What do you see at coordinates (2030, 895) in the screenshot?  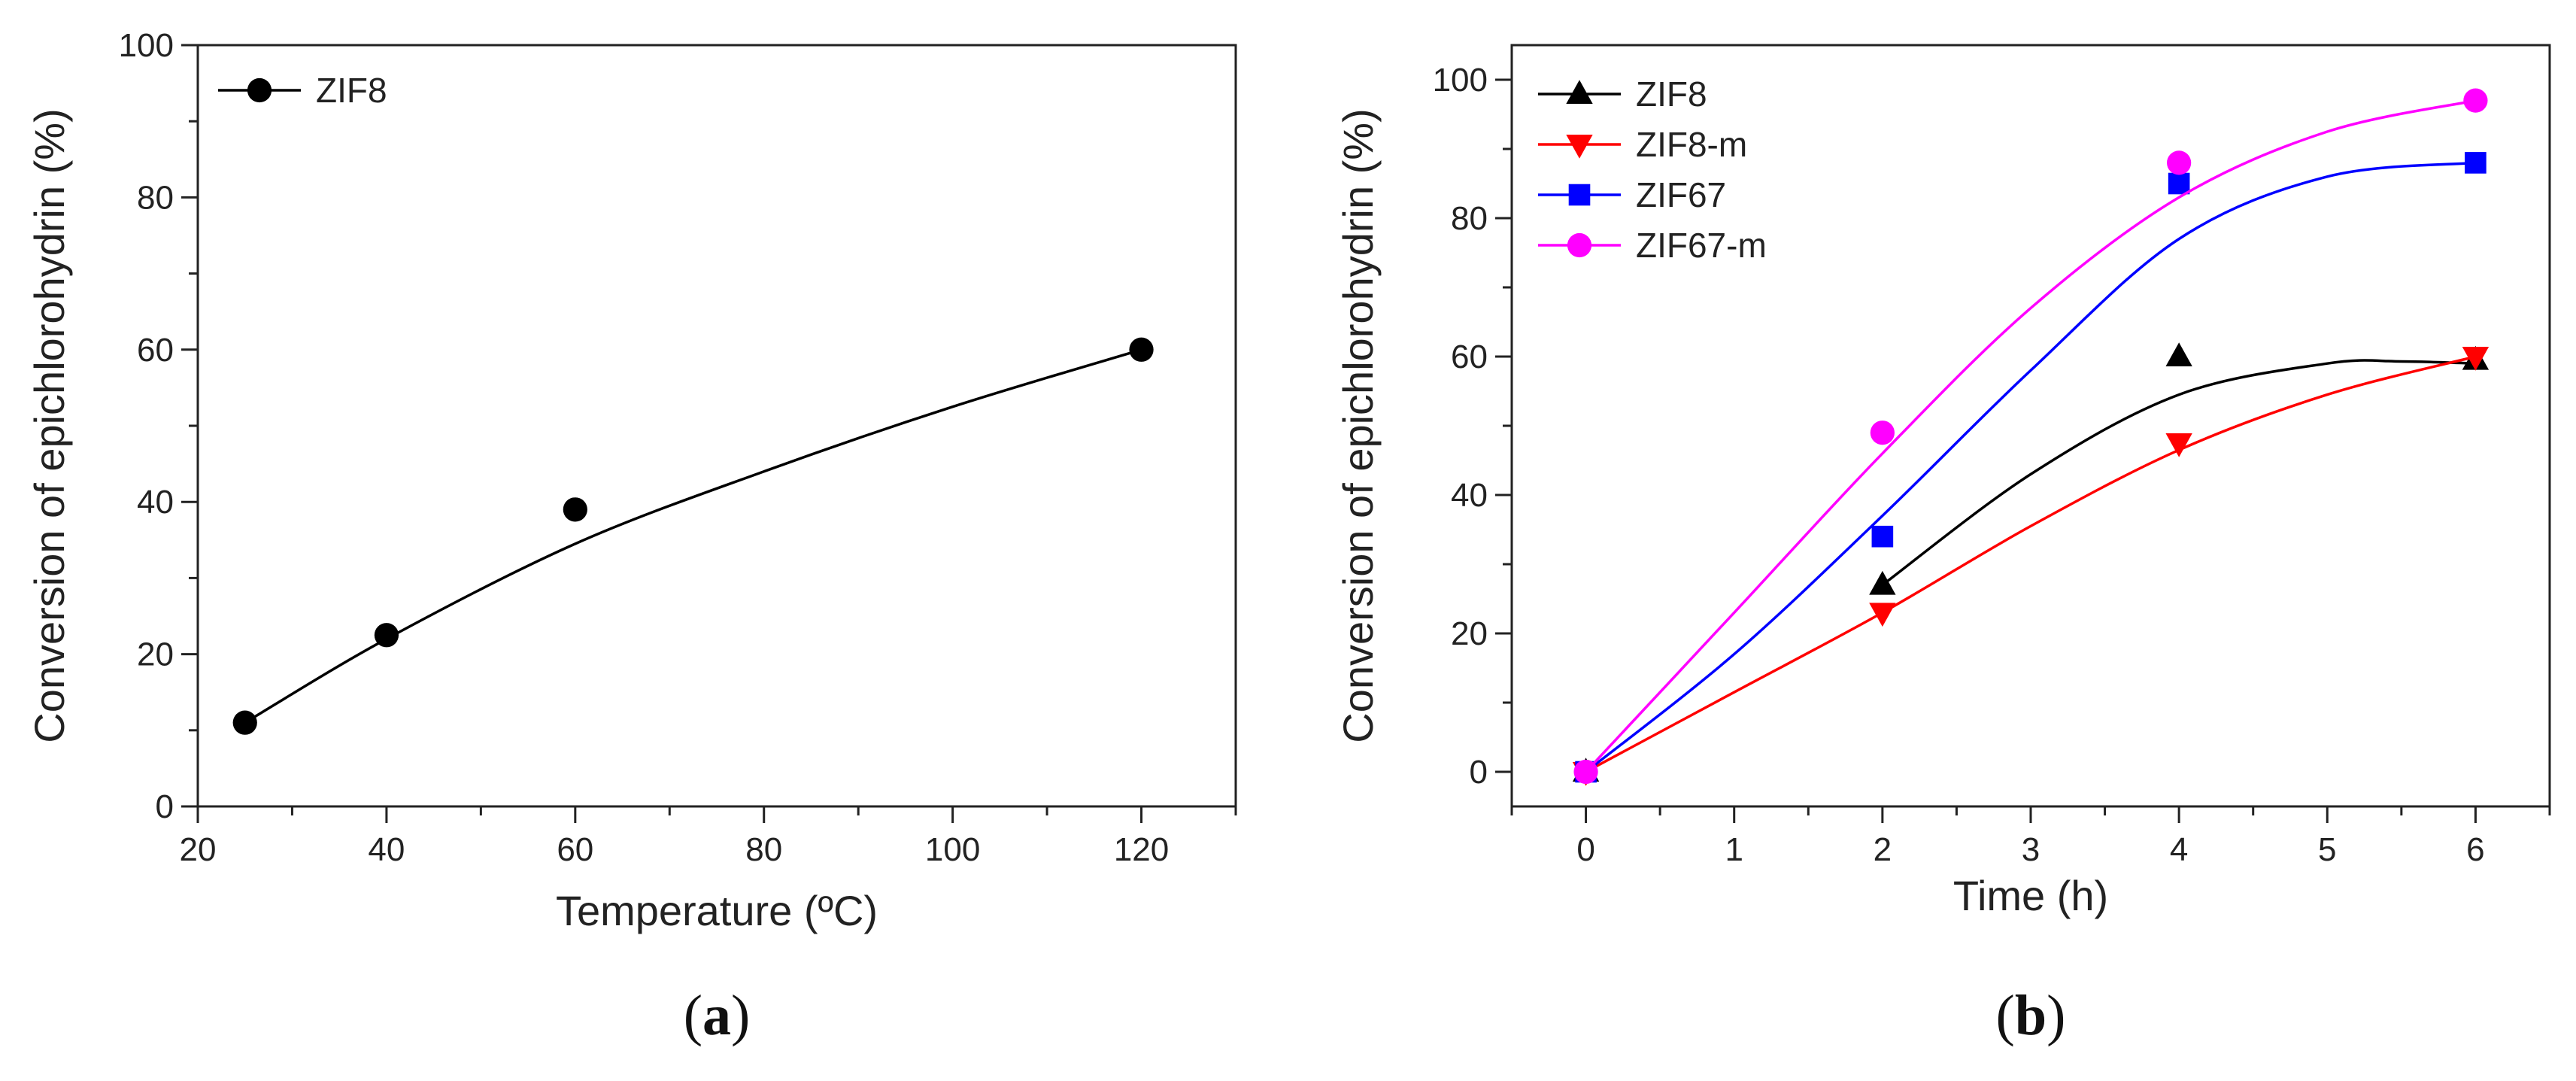 I see `x-axis-title: Time (h)` at bounding box center [2030, 895].